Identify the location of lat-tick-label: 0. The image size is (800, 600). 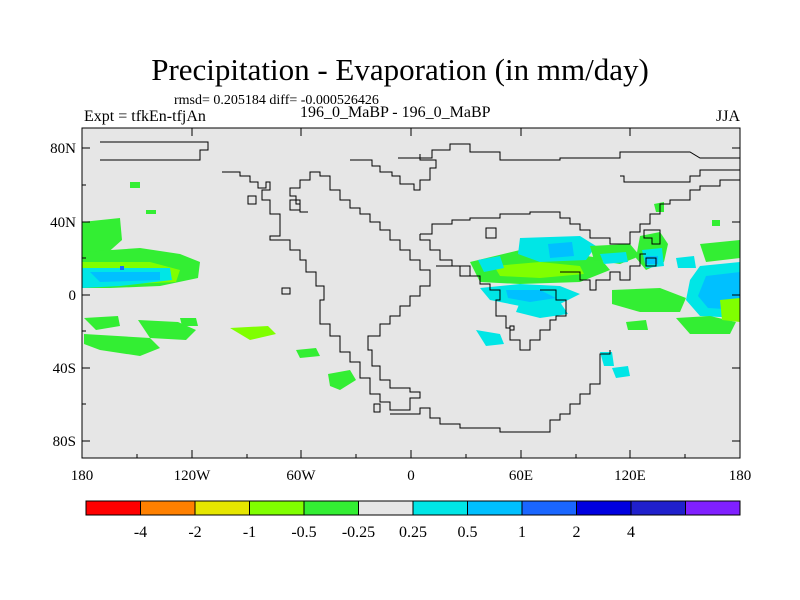
(73, 296).